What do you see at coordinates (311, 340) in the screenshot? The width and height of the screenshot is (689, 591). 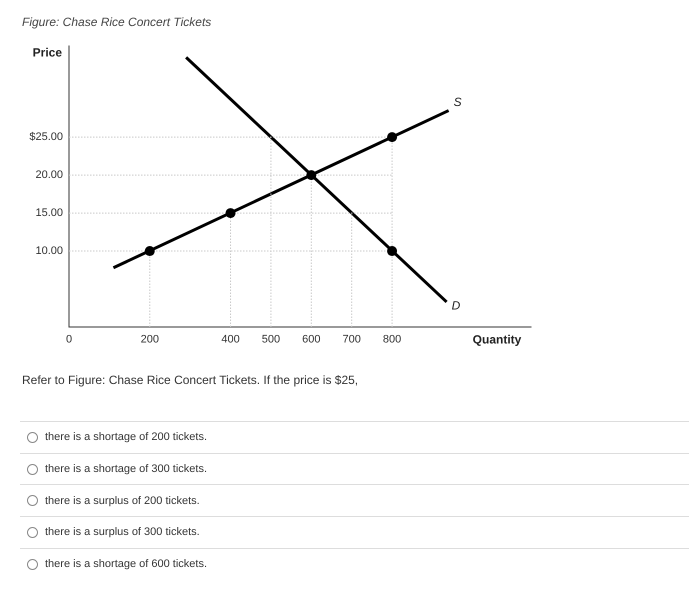 I see `x-tick-label: 600` at bounding box center [311, 340].